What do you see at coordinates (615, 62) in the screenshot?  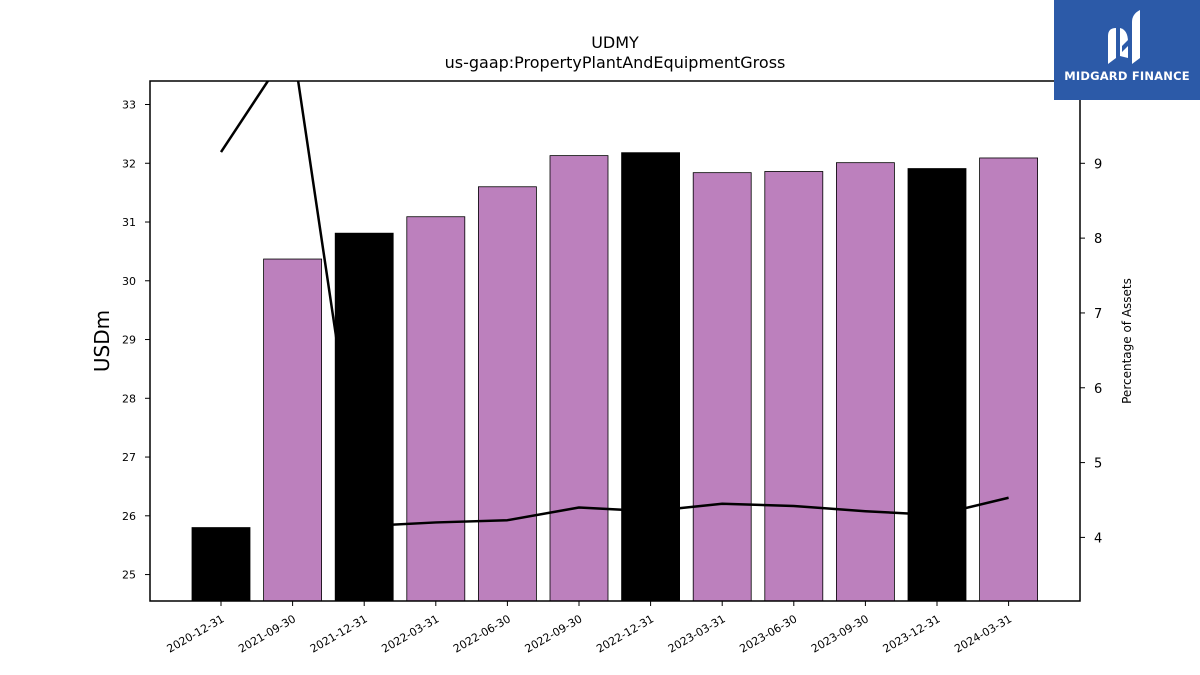 I see `chart-subtitle: us-gaap:PropertyPlantAndEquipmentGross` at bounding box center [615, 62].